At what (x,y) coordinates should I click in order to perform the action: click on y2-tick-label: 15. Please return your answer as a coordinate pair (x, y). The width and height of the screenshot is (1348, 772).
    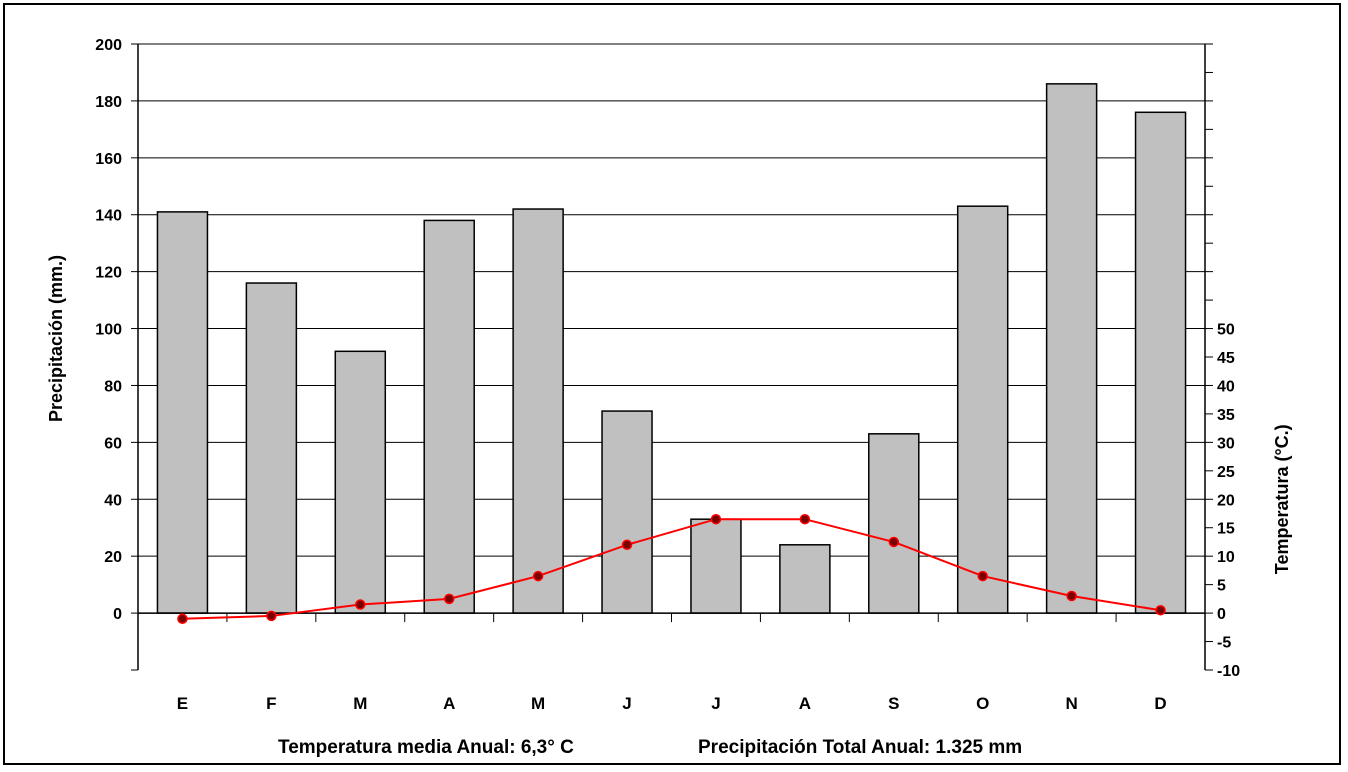
    Looking at the image, I should click on (1226, 529).